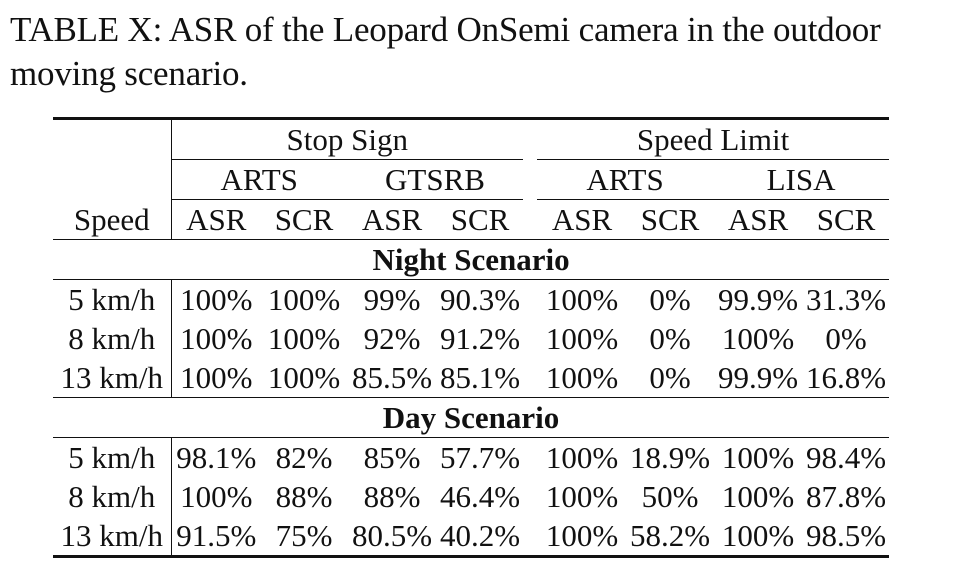 Image resolution: width=953 pixels, height=585 pixels. What do you see at coordinates (480, 496) in the screenshot?
I see `cell: 46.4%` at bounding box center [480, 496].